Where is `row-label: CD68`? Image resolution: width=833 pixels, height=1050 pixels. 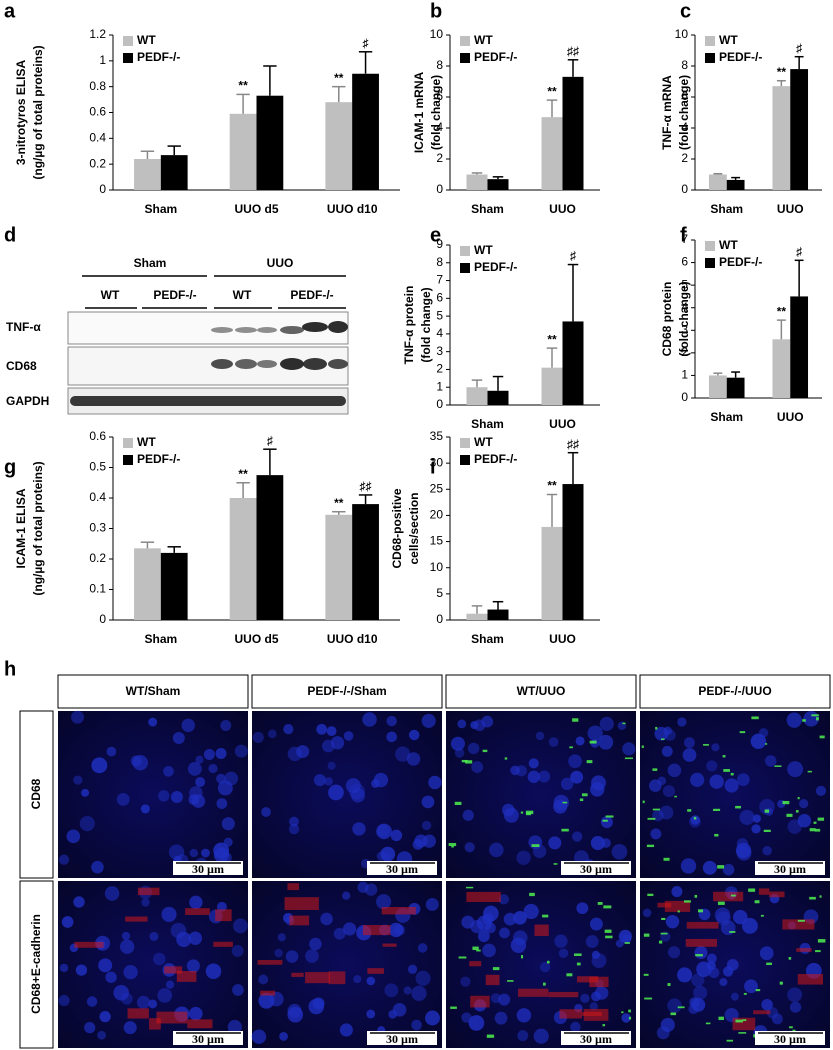
row-label: CD68 is located at coordinates (21, 366).